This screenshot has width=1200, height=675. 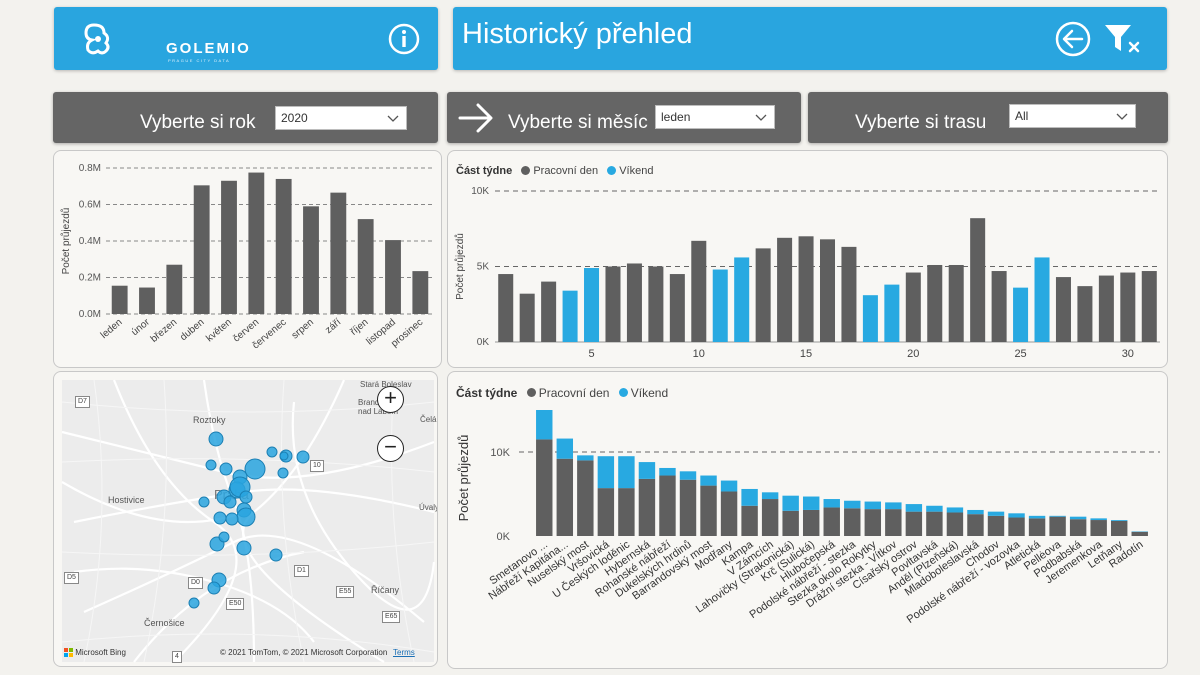 I want to click on road-label-e55: E55, so click(x=345, y=592).